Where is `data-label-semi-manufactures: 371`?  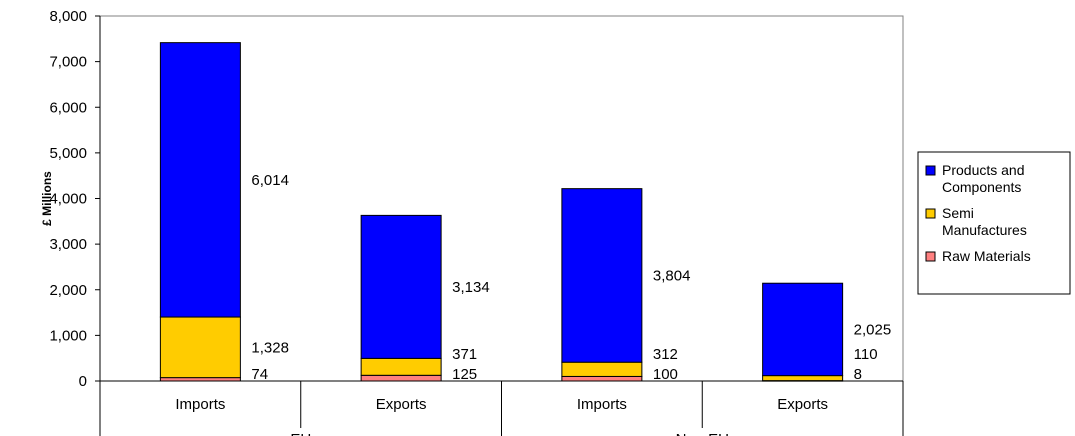
data-label-semi-manufactures: 371 is located at coordinates (464, 354).